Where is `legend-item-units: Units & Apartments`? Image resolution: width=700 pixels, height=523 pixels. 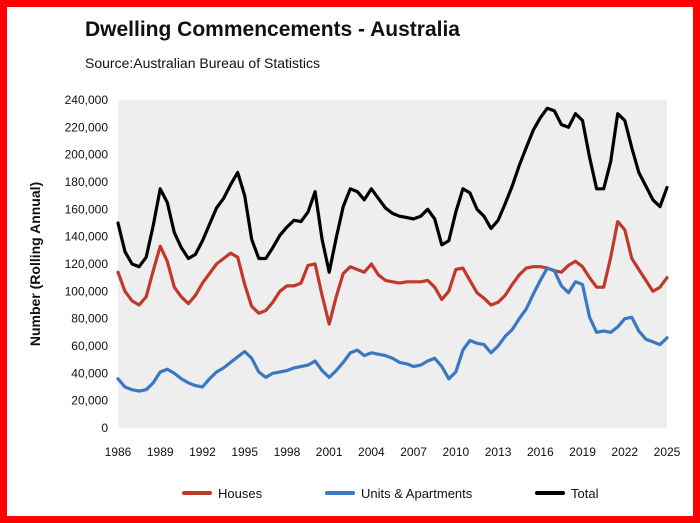 legend-item-units: Units & Apartments is located at coordinates (398, 493).